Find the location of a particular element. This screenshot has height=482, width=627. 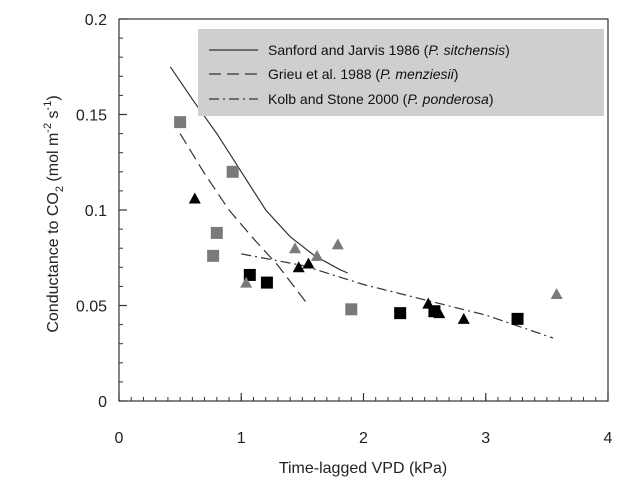

legend-entry-sanford-species: P. sitchensis is located at coordinates (466, 50).